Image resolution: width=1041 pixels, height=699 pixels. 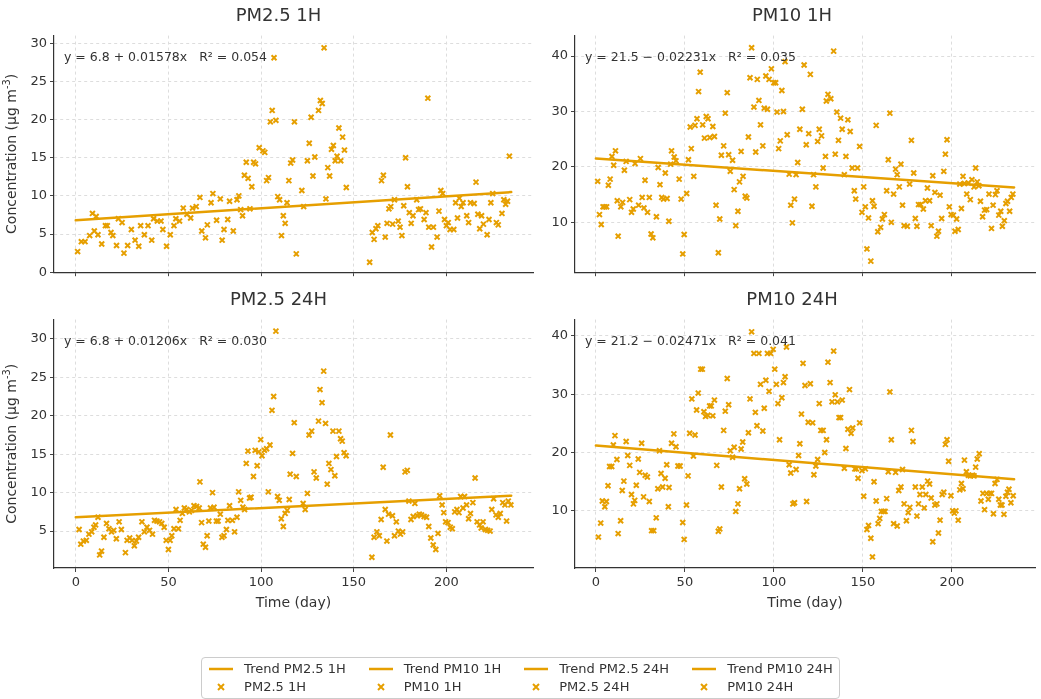 I want to click on legend-label: Trend PM2.5 24H, so click(x=614, y=669).